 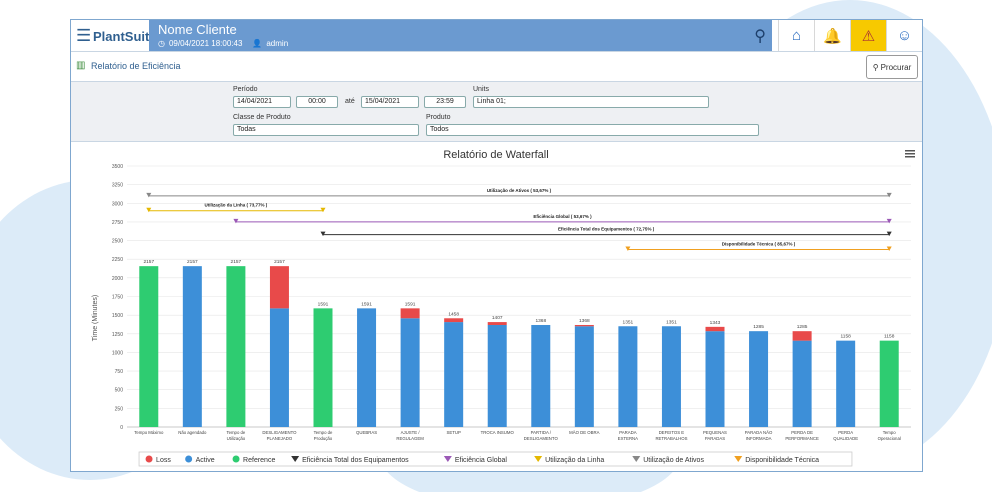 I want to click on legend-item: Eficiência Total dos Equipamentos, so click(x=350, y=460).